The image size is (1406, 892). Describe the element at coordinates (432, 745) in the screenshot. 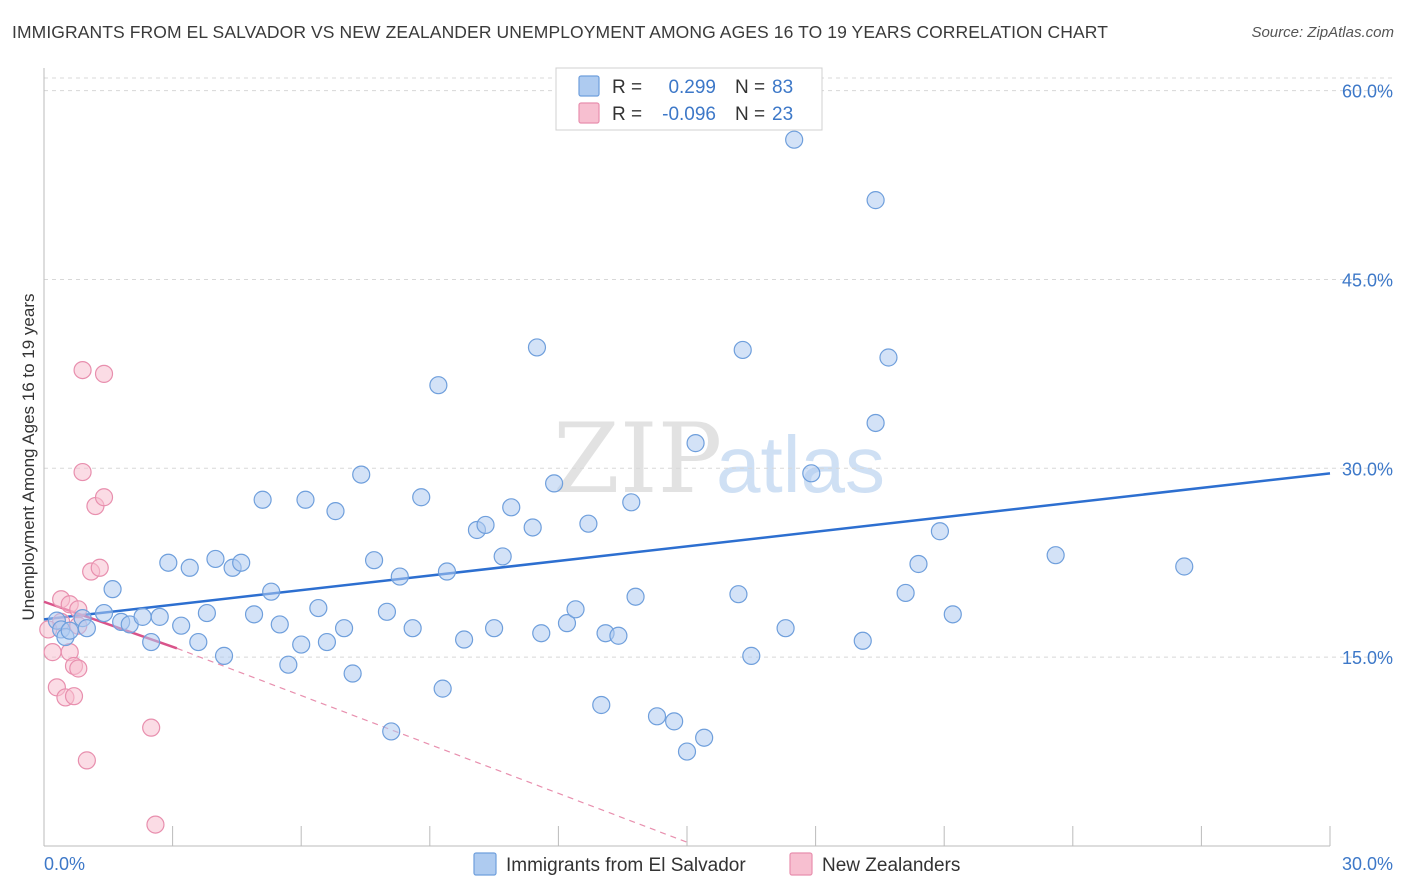

I see `trend-line-pink-extension` at that location.